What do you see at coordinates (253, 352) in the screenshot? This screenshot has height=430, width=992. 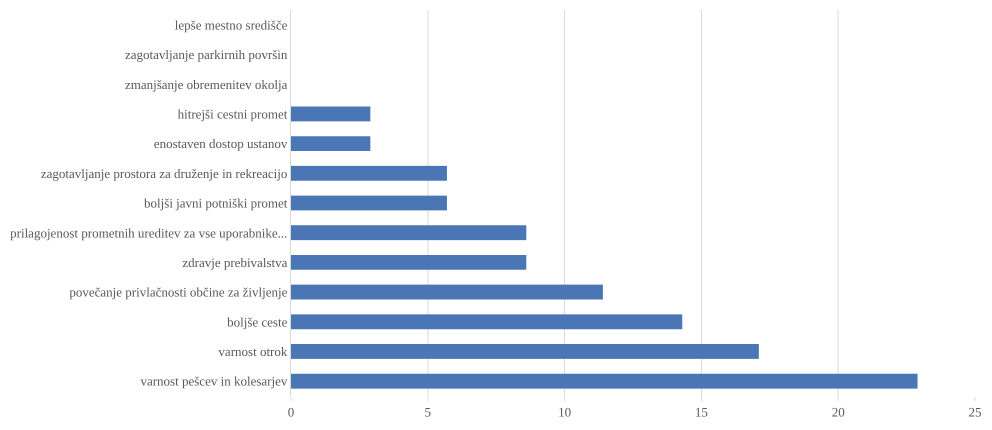 I see `y-tick-label: varnost otrok` at bounding box center [253, 352].